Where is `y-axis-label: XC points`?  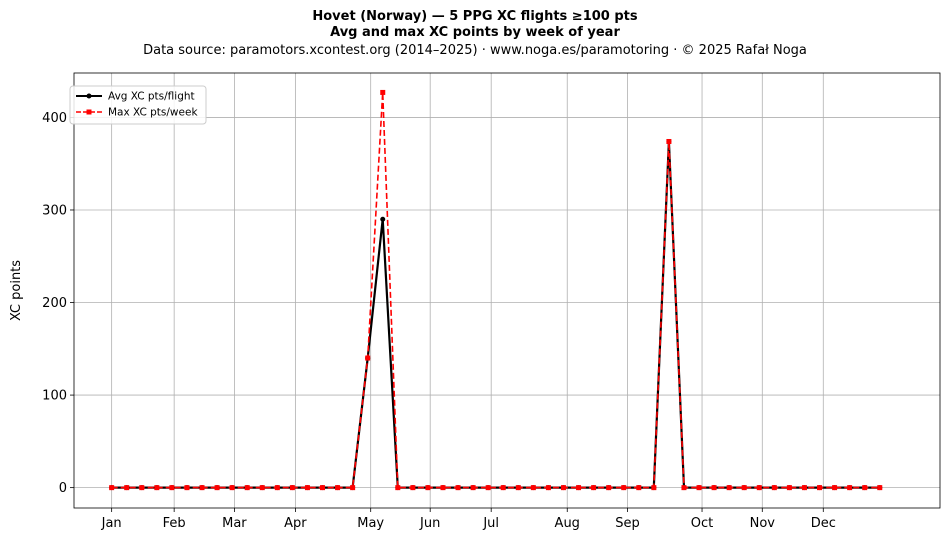 y-axis-label: XC points is located at coordinates (16, 290).